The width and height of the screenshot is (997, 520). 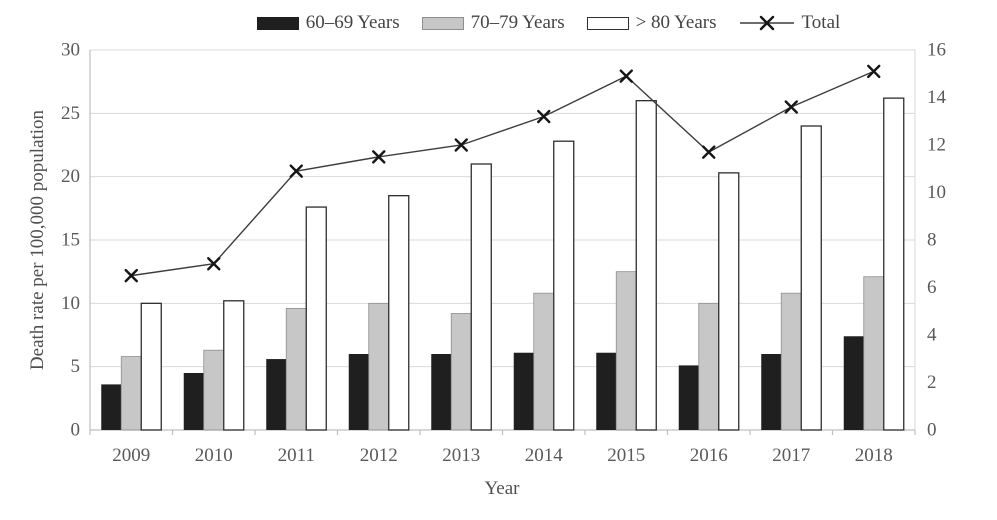 What do you see at coordinates (606, 391) in the screenshot?
I see `bar-60-69-years-2015` at bounding box center [606, 391].